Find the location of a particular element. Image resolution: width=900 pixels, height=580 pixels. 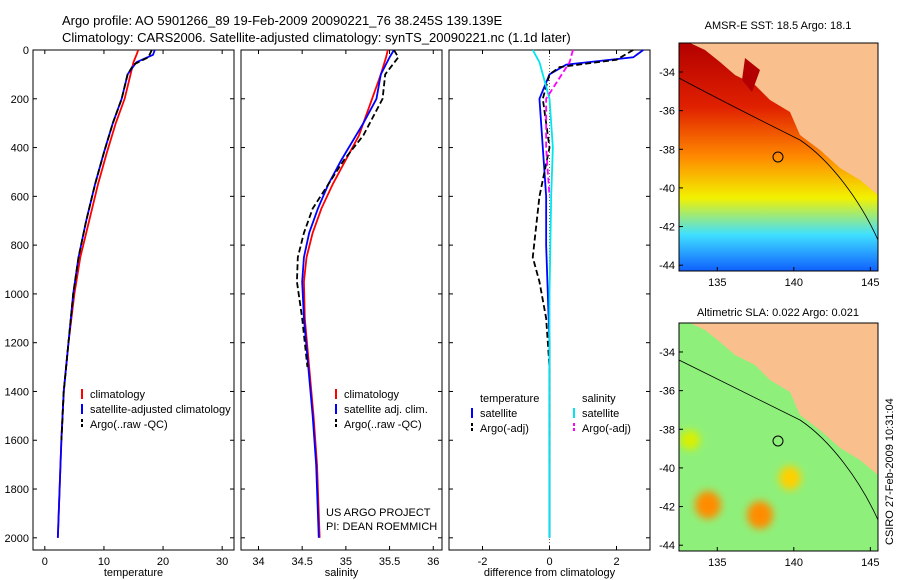

x-axis-label: salinity is located at coordinates (342, 573).